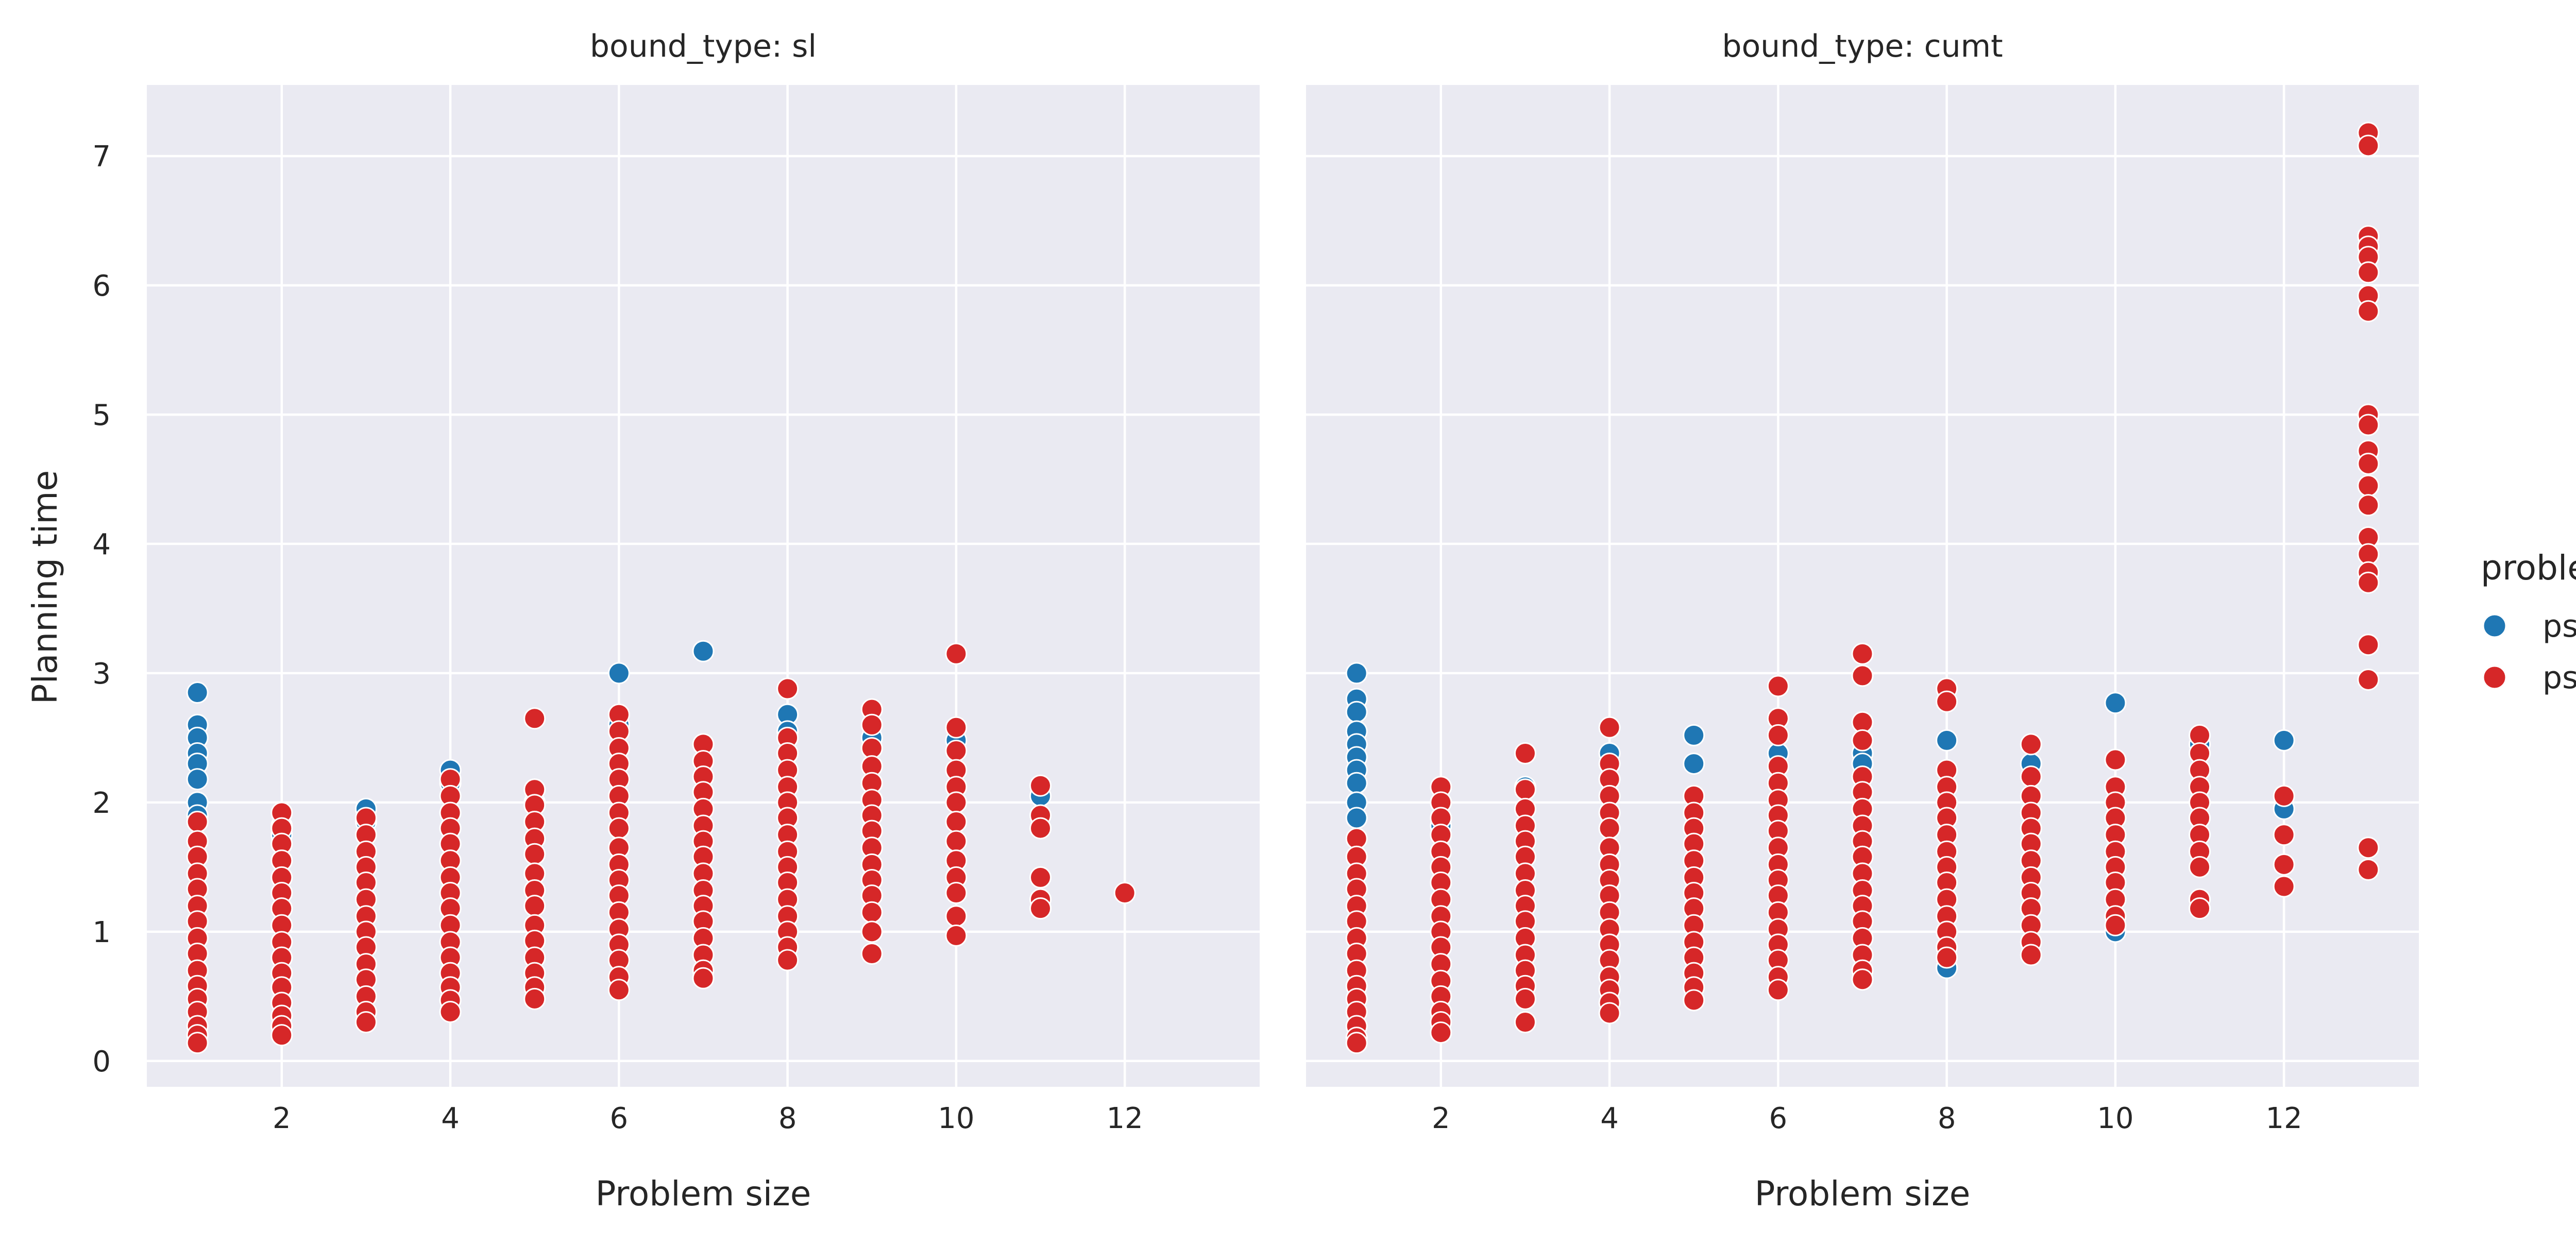 The width and height of the screenshot is (2576, 1246). I want to click on y-tick-label-7: 7, so click(101, 157).